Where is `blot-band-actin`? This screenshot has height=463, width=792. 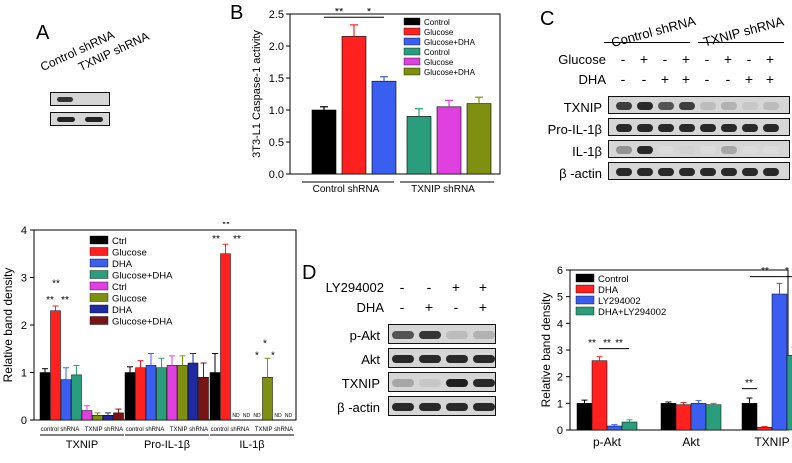
blot-band-actin is located at coordinates (80, 119).